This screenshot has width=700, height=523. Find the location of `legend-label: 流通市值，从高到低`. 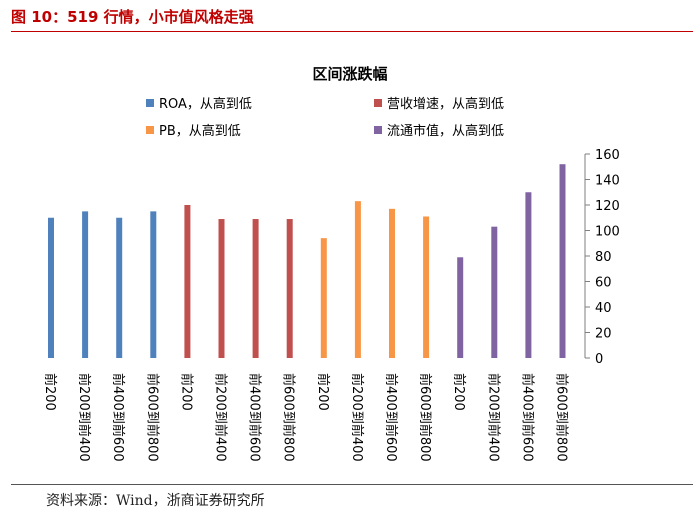

legend-label: 流通市值，从高到低 is located at coordinates (445, 131).